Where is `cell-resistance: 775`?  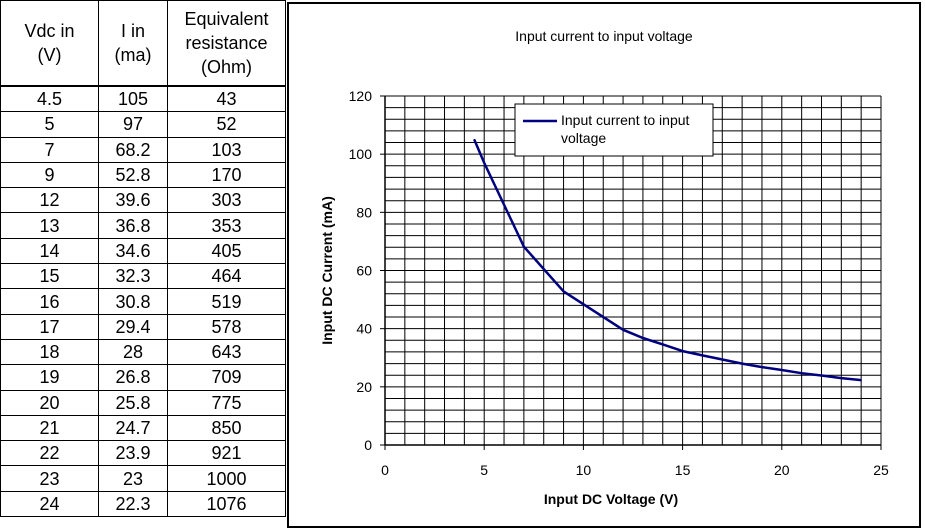
cell-resistance: 775 is located at coordinates (226, 402).